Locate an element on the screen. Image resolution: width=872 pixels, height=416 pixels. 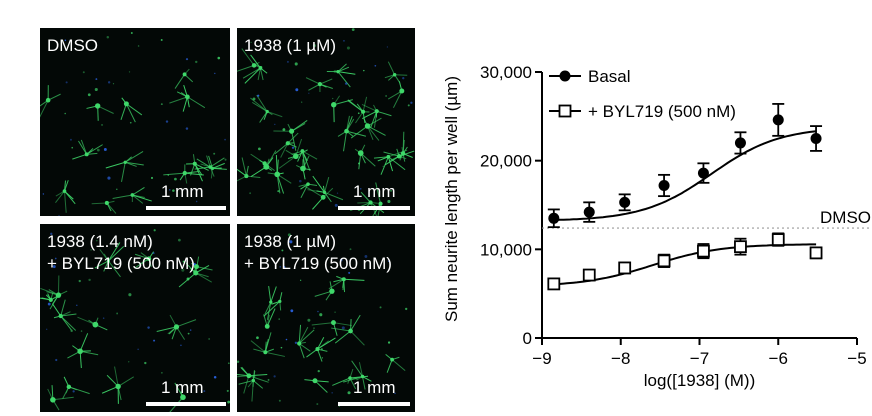
x-tick-label: −6 is located at coordinates (778, 358).